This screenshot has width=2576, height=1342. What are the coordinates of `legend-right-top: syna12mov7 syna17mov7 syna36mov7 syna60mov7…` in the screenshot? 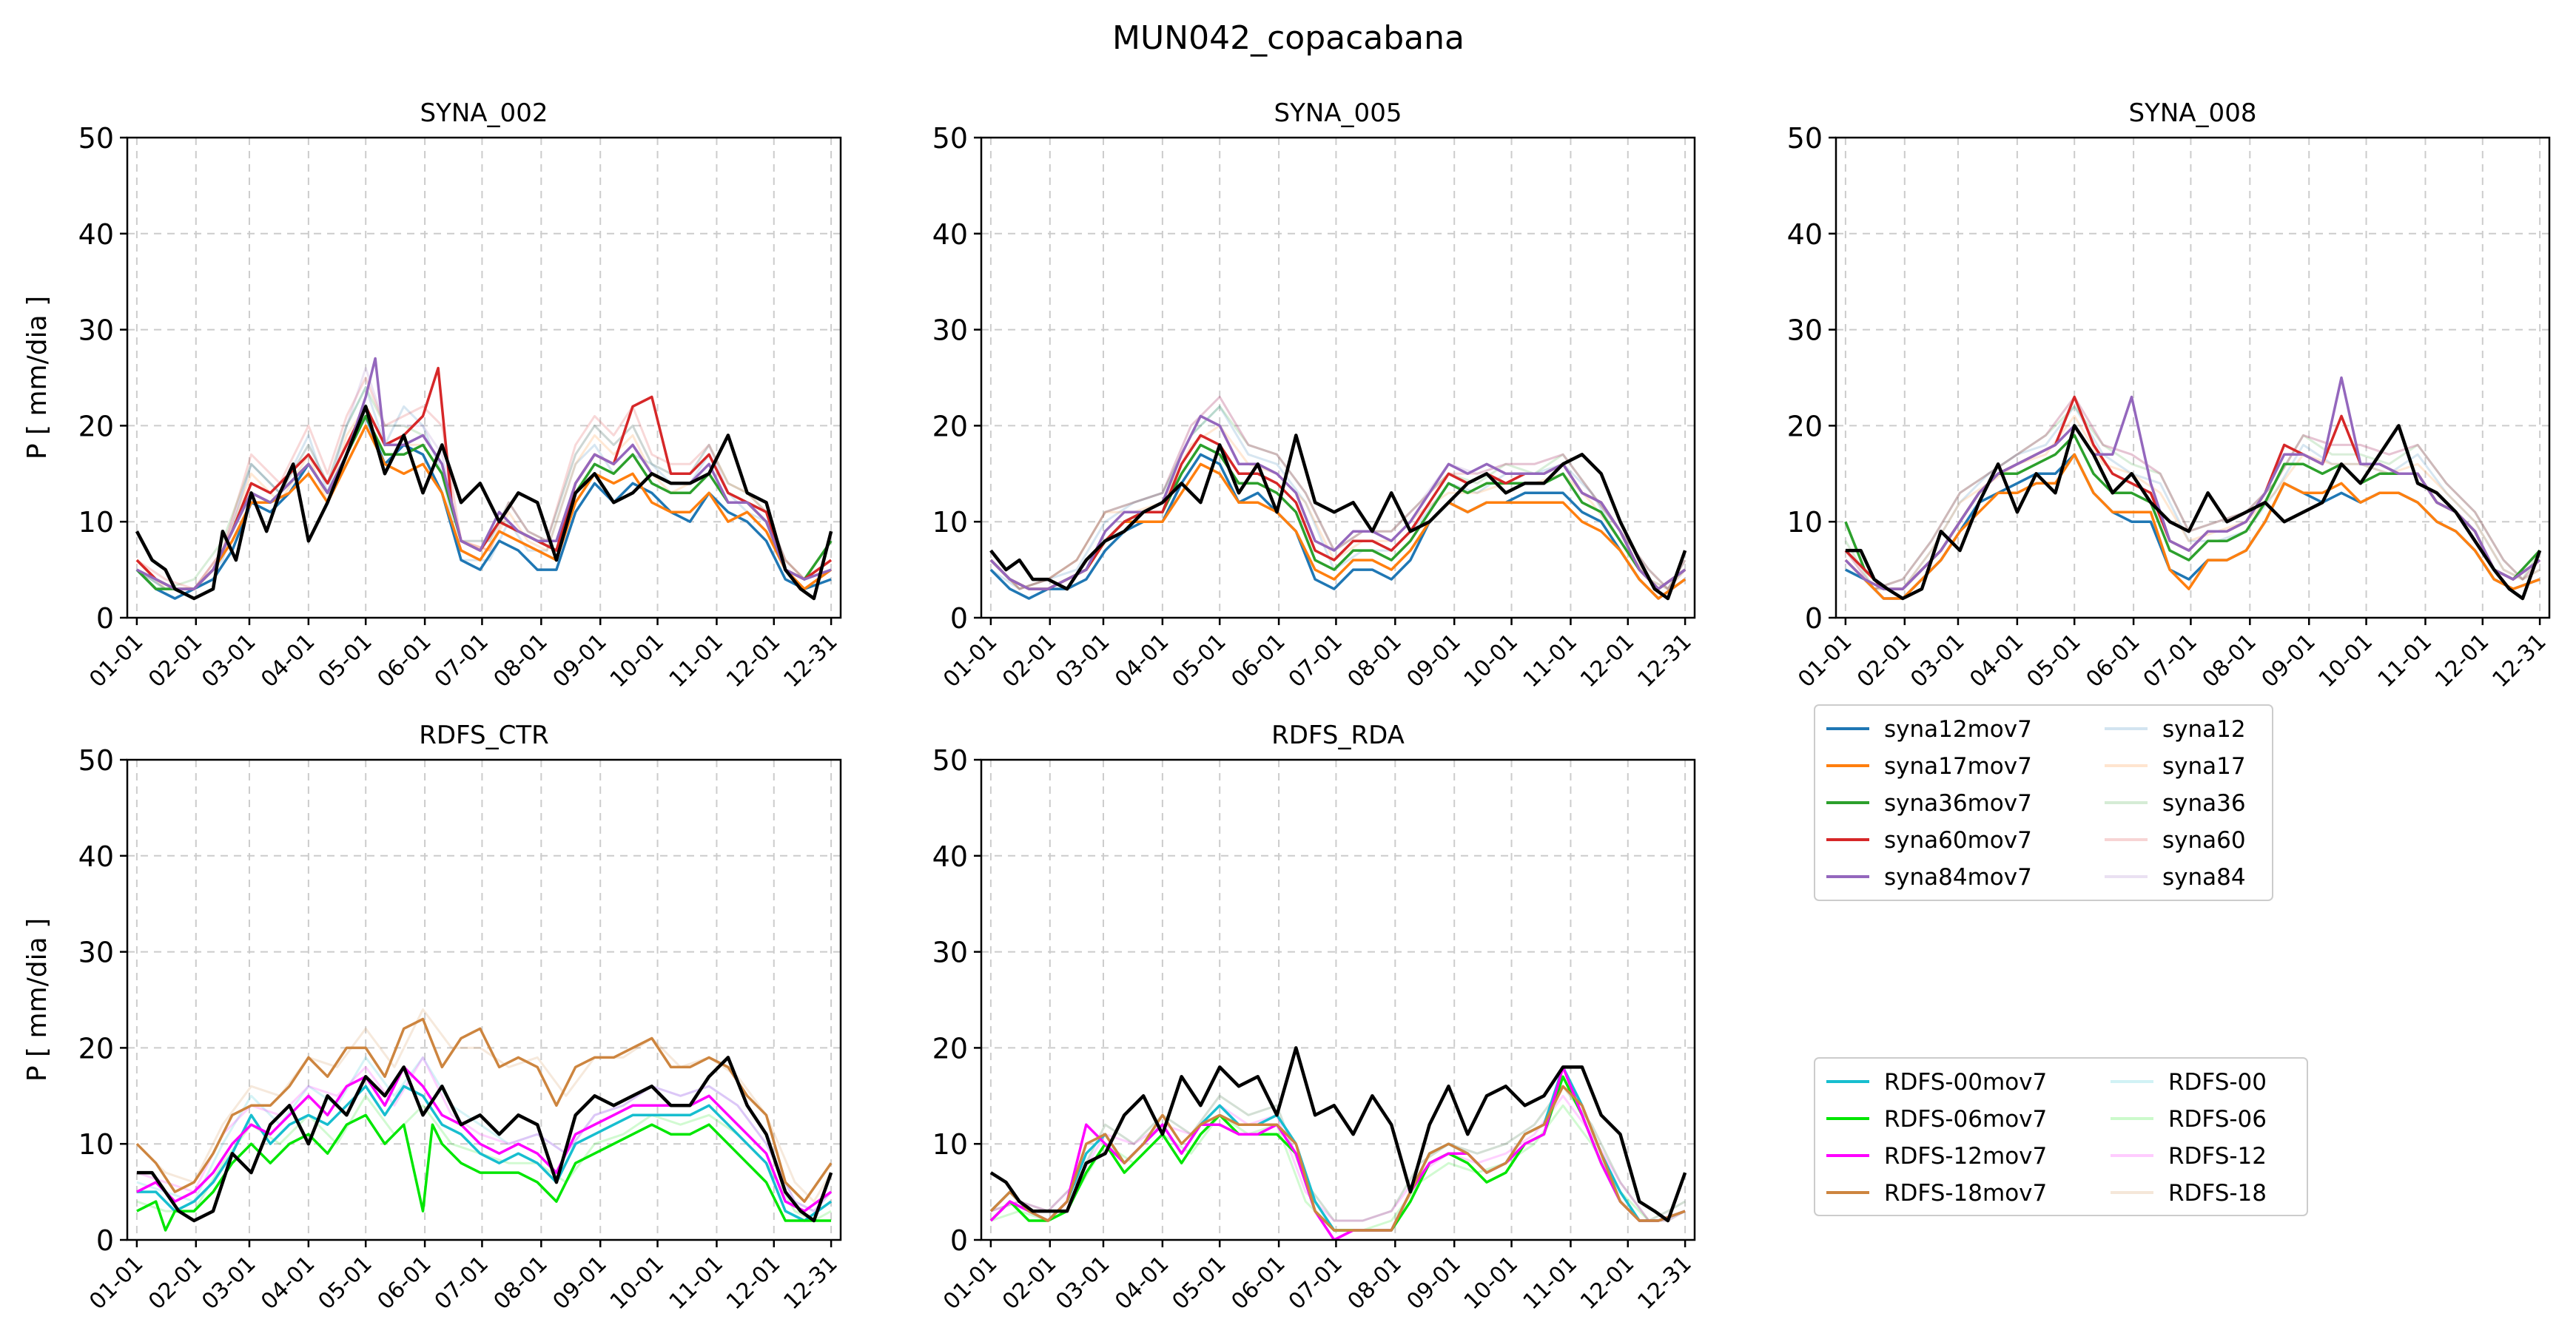 It's located at (2043, 802).